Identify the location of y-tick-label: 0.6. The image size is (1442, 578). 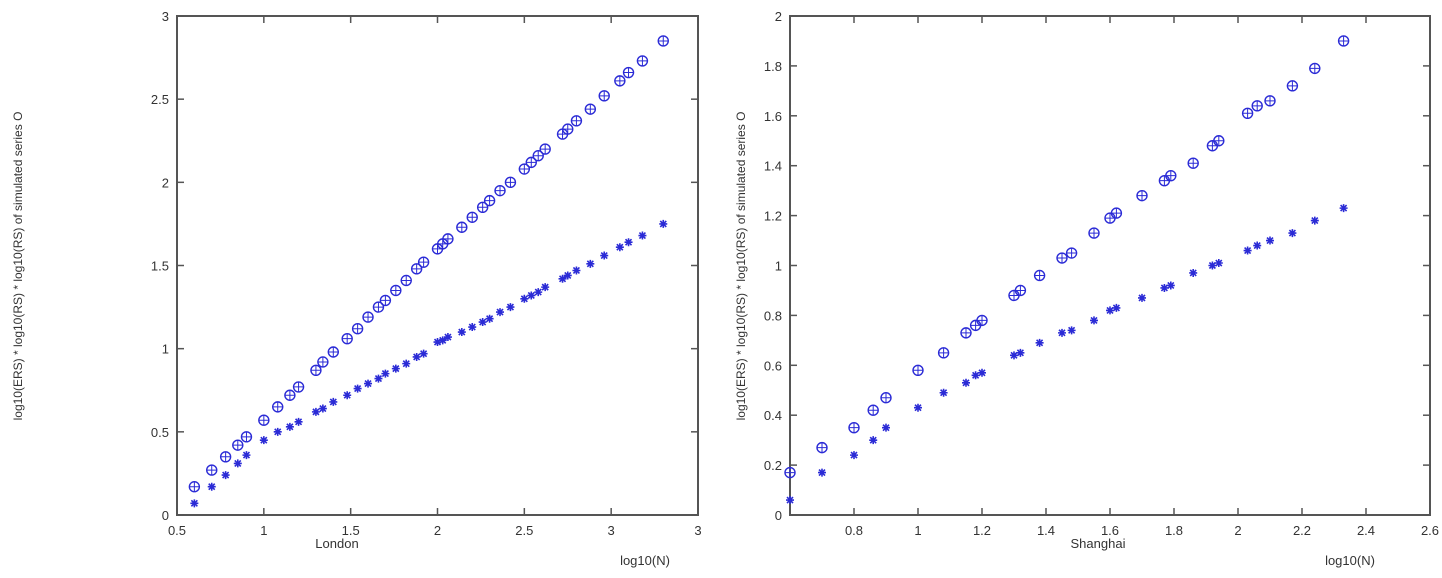
(773, 365).